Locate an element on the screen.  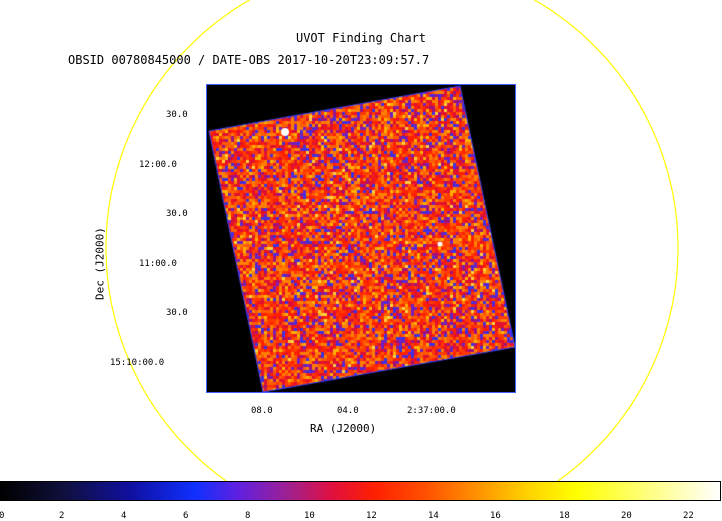
colorbar-tick: 16 is located at coordinates (495, 516).